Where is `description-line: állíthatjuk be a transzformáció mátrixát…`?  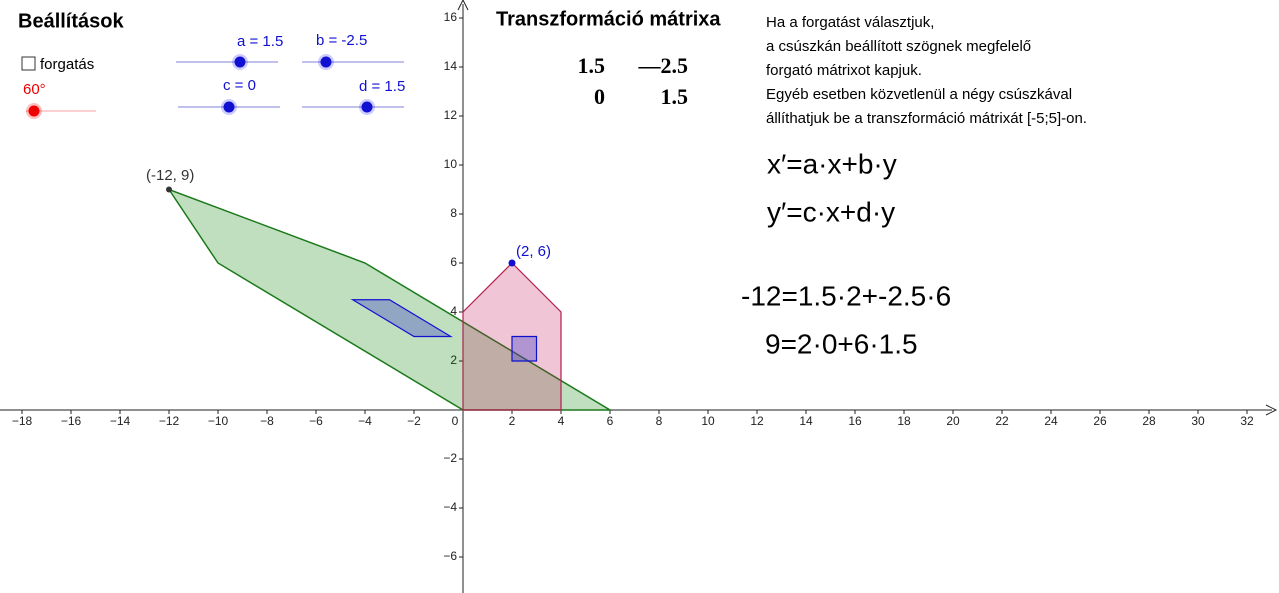 description-line: állíthatjuk be a transzformáció mátrixát… is located at coordinates (926, 118).